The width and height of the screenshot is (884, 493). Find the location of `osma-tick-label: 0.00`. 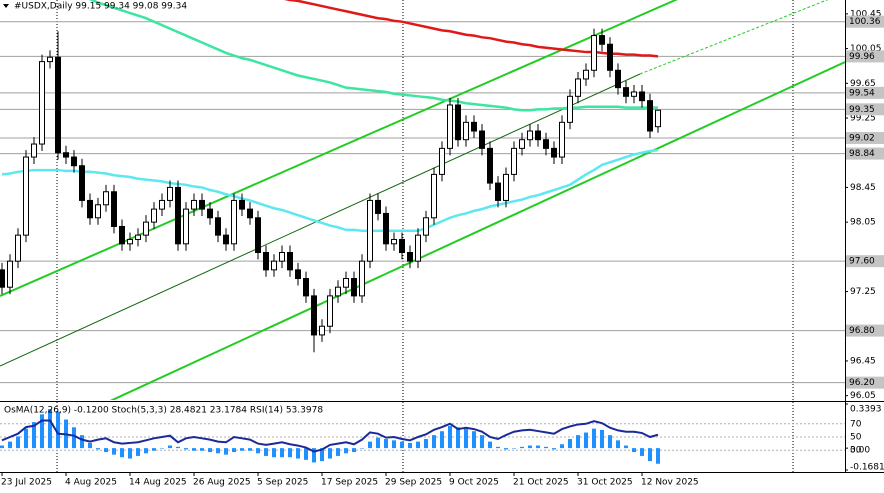

osma-tick-label: 0.00 is located at coordinates (860, 451).